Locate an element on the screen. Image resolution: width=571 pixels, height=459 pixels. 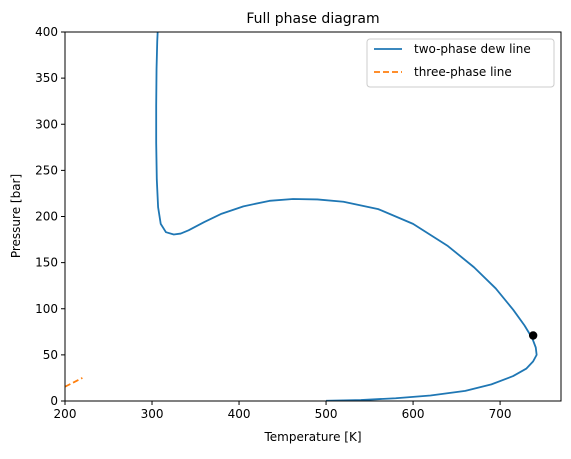
x-tick-label: 400 is located at coordinates (239, 414).